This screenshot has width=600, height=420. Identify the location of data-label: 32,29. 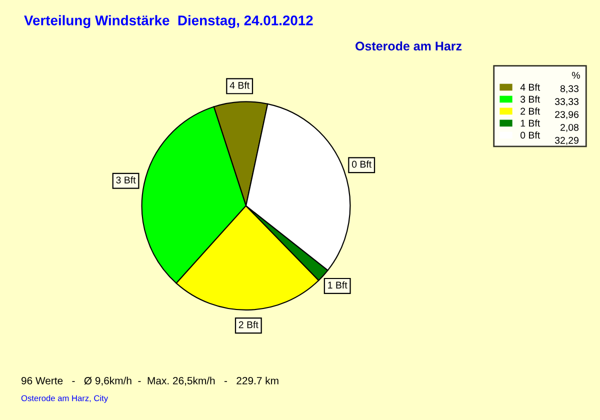
(566, 140).